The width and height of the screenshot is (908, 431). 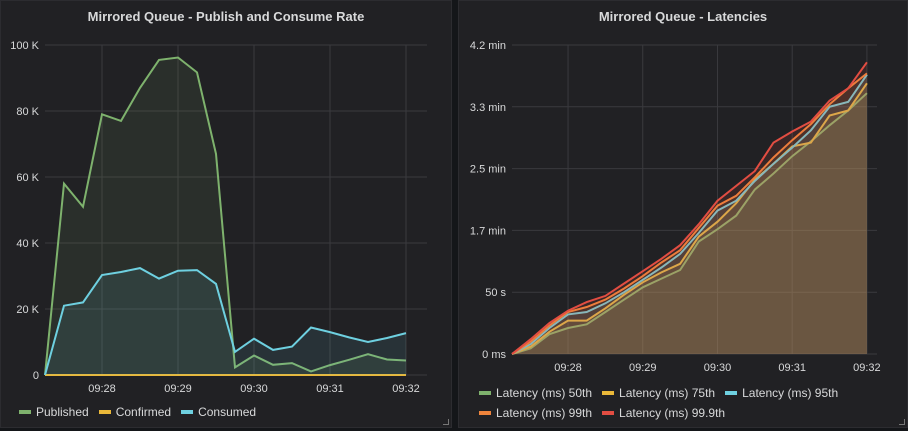 What do you see at coordinates (488, 46) in the screenshot?
I see `y-tick-label: 4.2 min` at bounding box center [488, 46].